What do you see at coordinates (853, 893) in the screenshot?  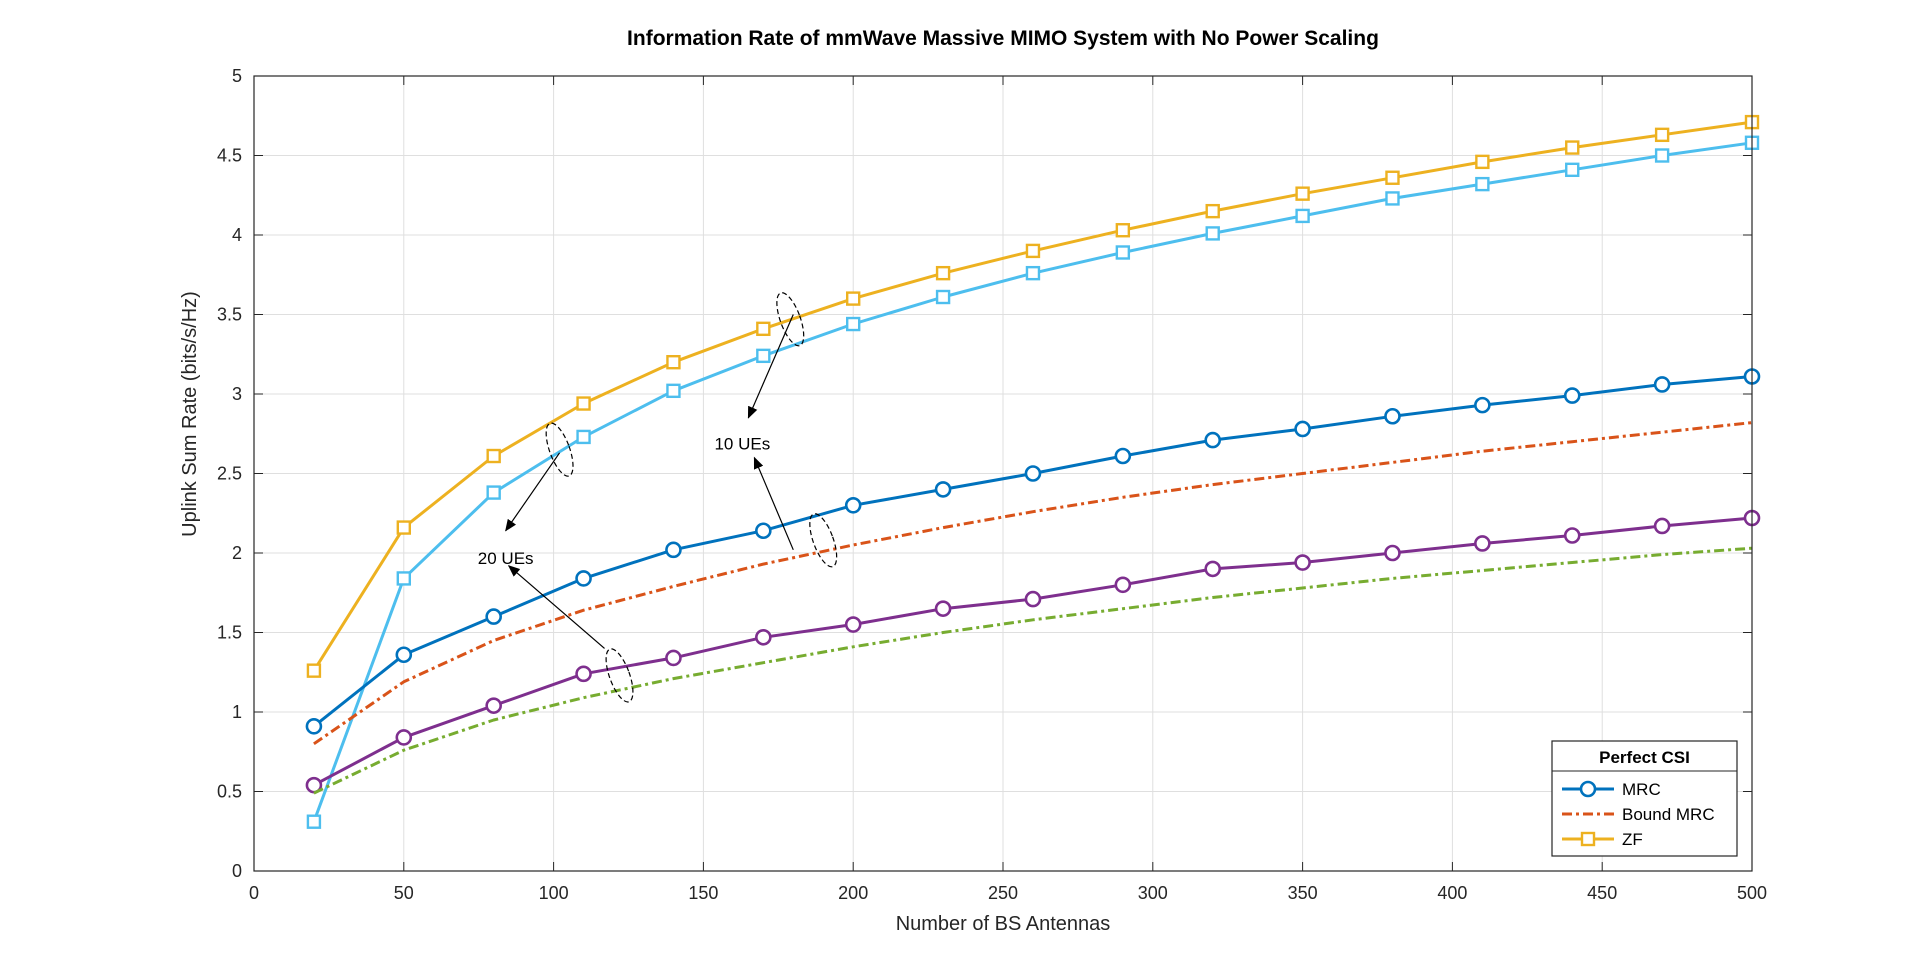 I see `x-tick-label: 200` at bounding box center [853, 893].